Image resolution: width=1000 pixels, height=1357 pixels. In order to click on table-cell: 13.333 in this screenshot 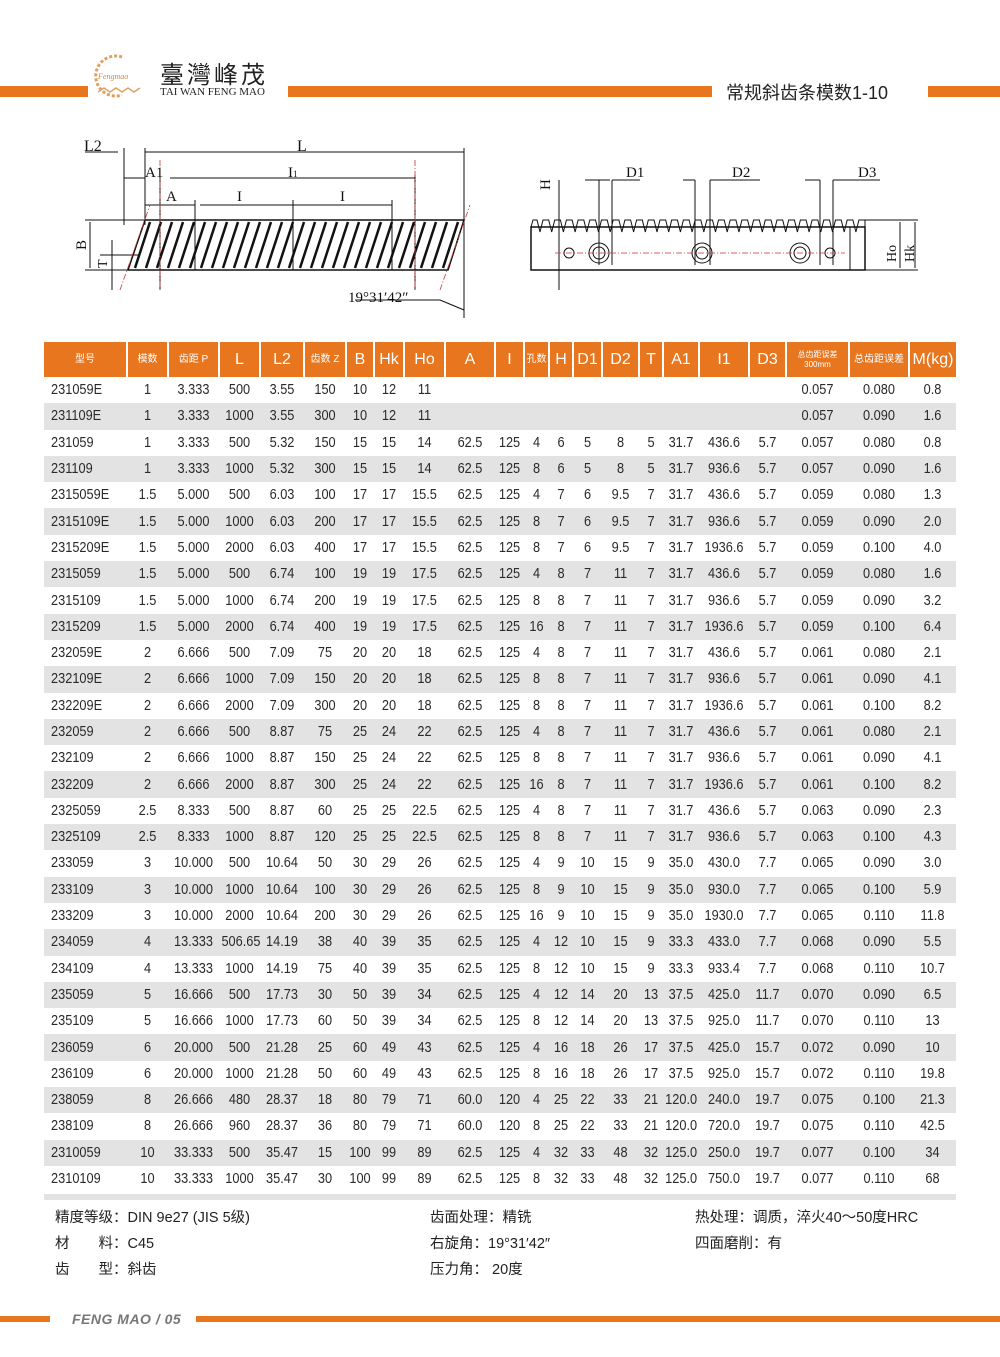, I will do `click(193, 968)`.